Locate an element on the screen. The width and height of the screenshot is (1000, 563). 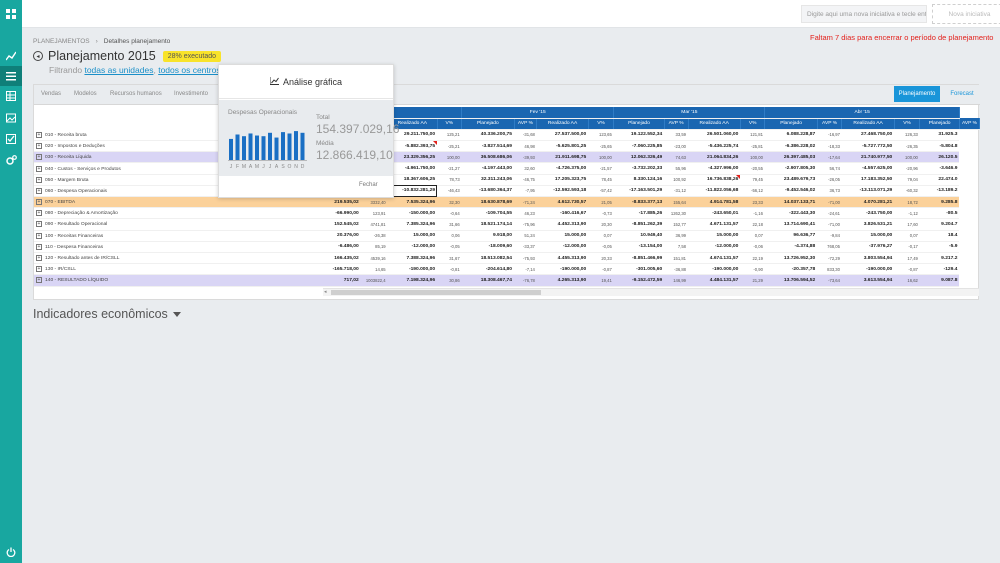
cell-value: -13.680.364,37 is located at coordinates (487, 191).